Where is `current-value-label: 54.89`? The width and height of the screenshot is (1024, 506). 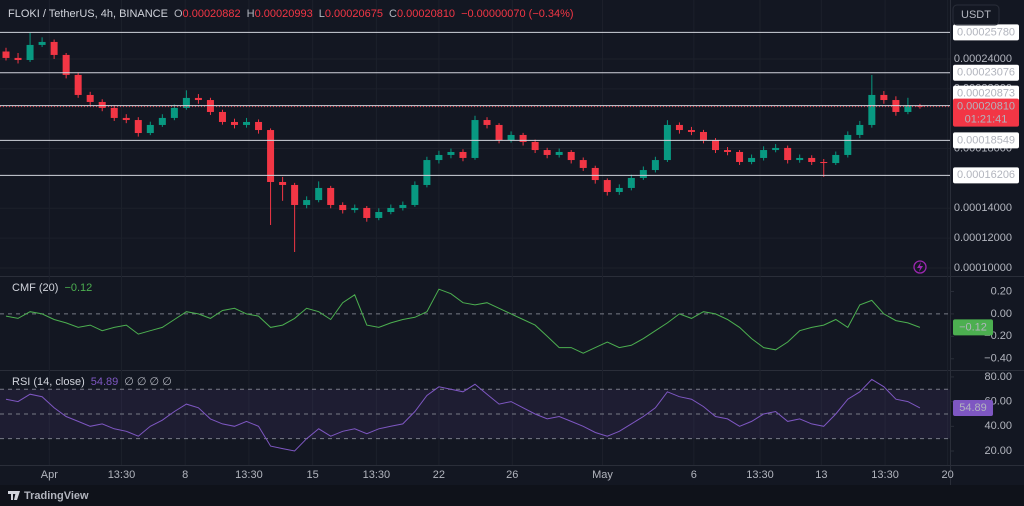 current-value-label: 54.89 is located at coordinates (973, 408).